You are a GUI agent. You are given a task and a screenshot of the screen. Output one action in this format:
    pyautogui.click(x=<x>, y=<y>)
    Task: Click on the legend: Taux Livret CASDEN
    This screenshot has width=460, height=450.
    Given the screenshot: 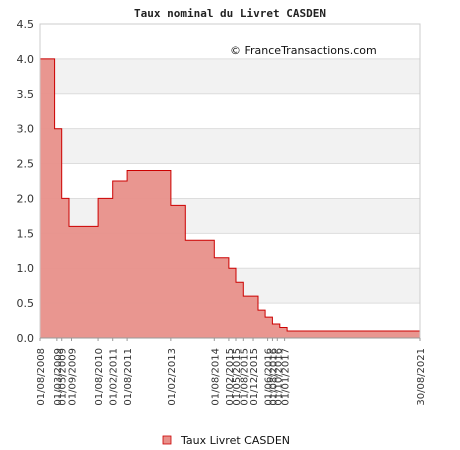 What is the action you would take?
    pyautogui.click(x=226, y=440)
    